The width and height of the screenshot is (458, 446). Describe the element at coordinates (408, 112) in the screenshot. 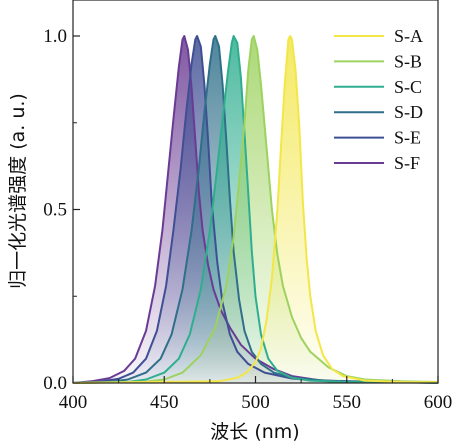

I see `legend-label-s-d: S-D` at that location.